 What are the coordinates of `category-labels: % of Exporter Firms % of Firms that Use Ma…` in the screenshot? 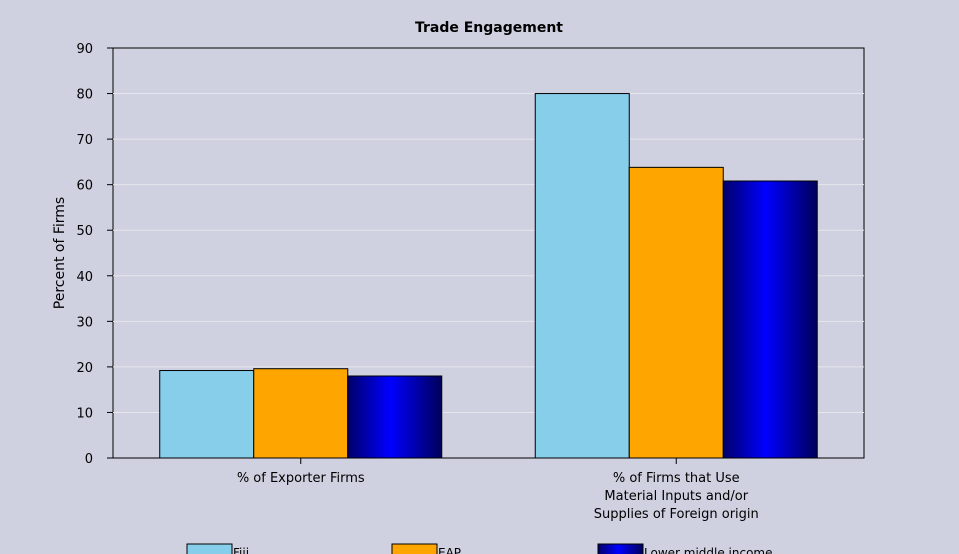 It's located at (498, 490).